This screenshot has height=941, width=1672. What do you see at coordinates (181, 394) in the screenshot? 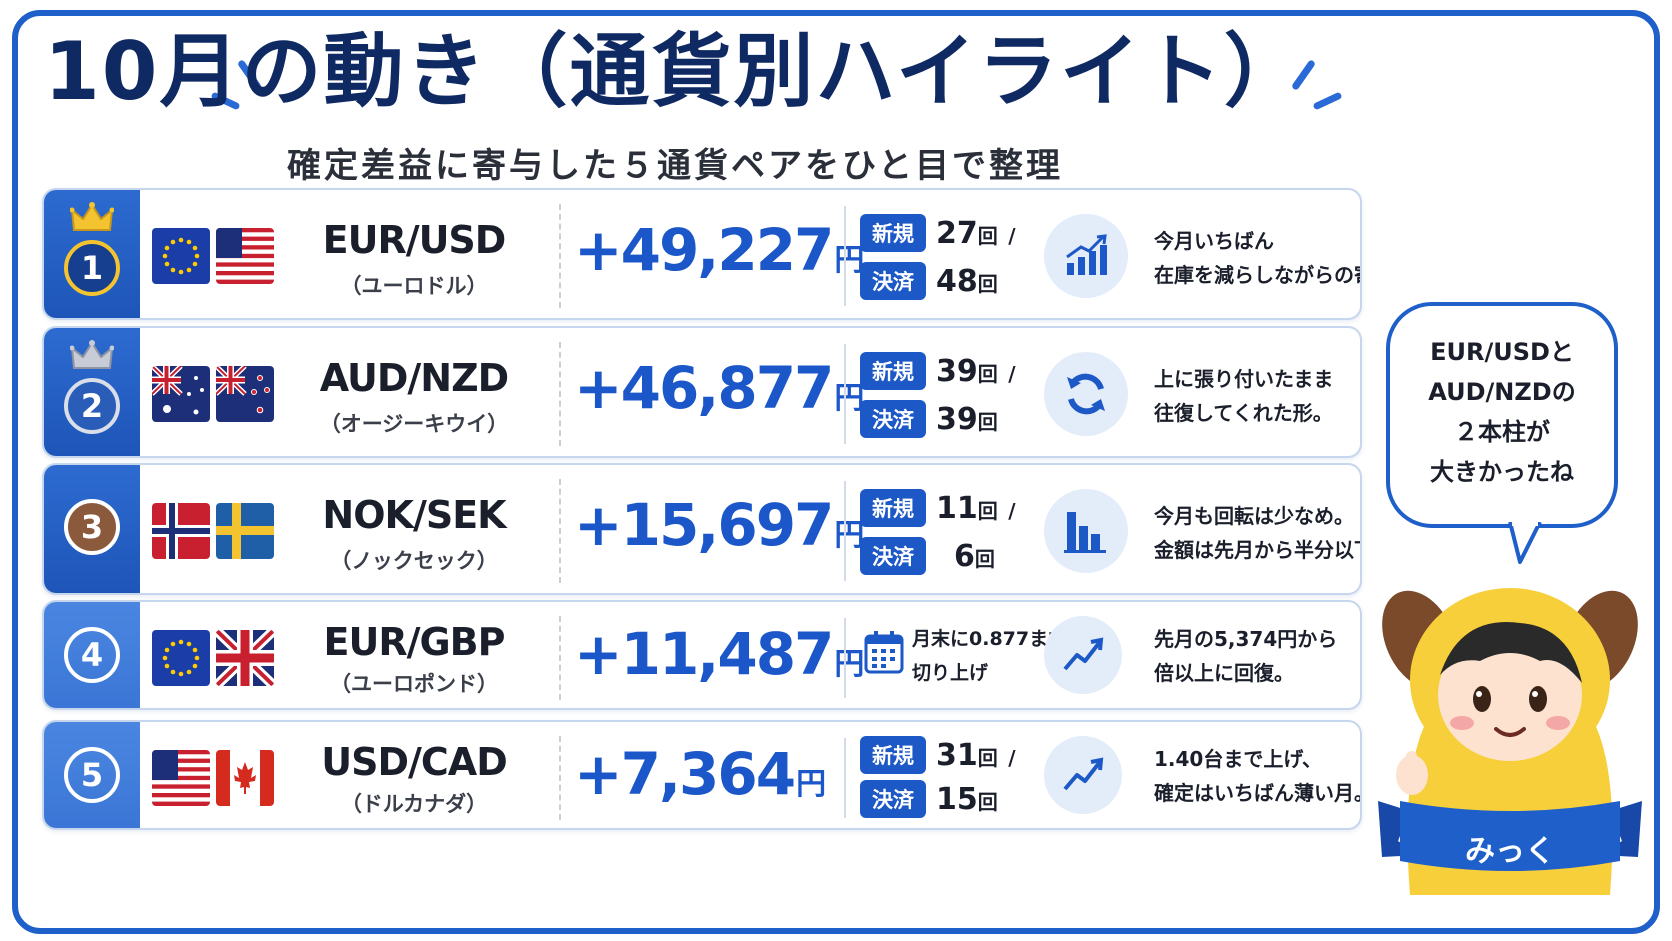
I see `australia-flag-icon` at bounding box center [181, 394].